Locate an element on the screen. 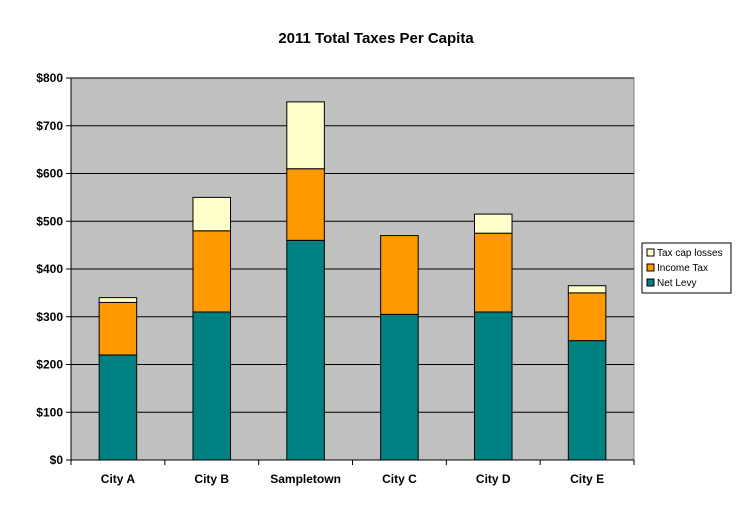 Image resolution: width=739 pixels, height=513 pixels. legend-label: Tax cap losses is located at coordinates (690, 253).